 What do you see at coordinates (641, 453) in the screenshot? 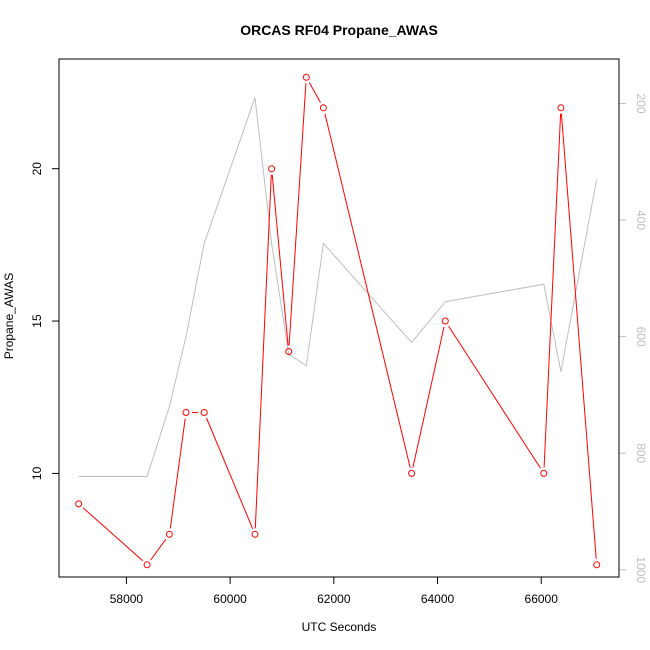
I see `y2-tick-label: 800` at bounding box center [641, 453].